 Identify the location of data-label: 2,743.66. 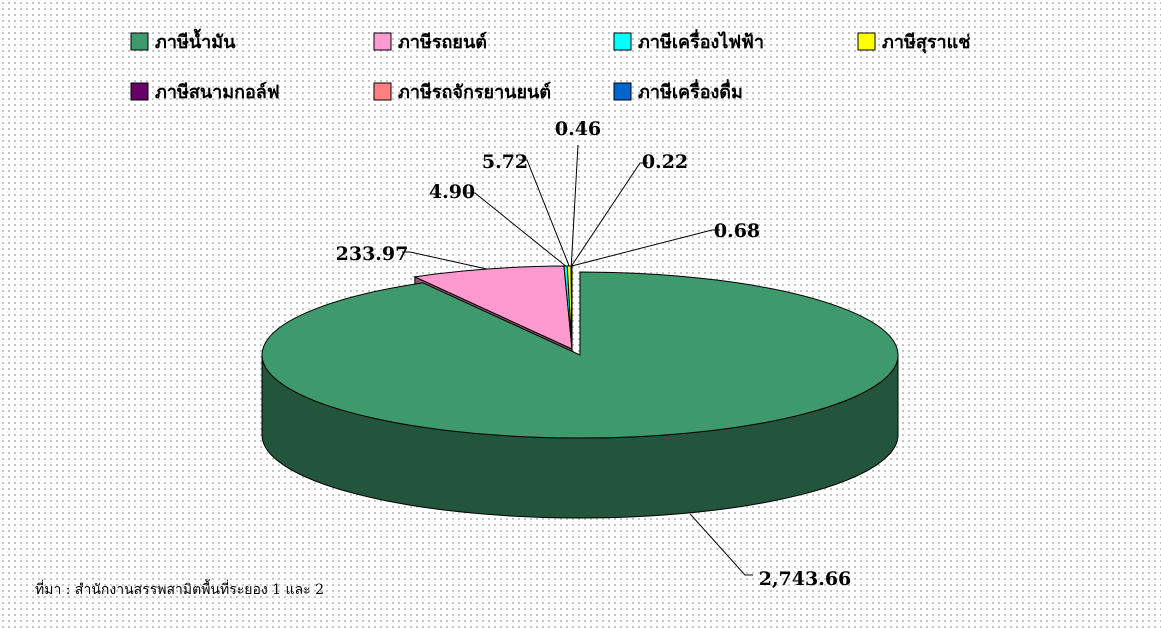
(805, 579).